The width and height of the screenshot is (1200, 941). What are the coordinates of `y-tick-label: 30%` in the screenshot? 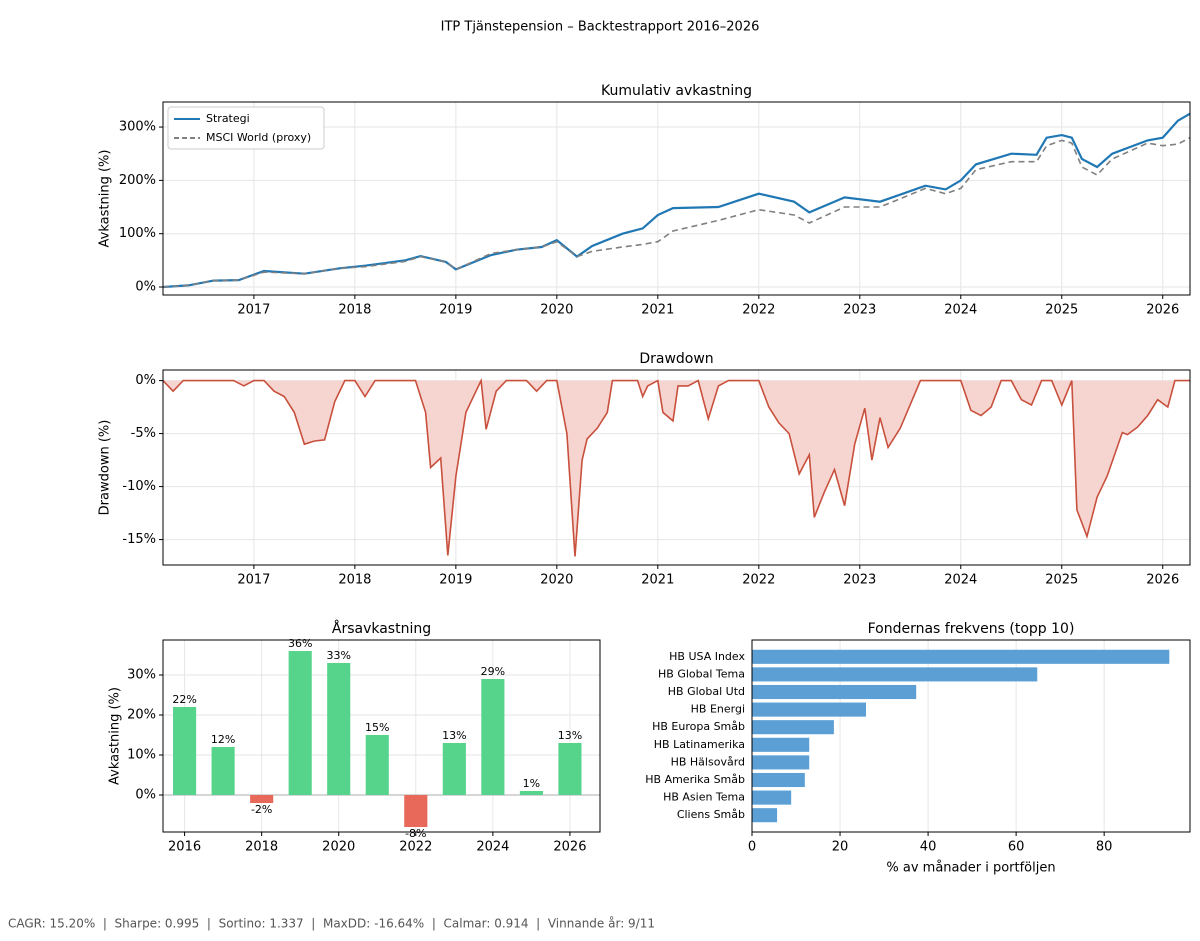 It's located at (141, 675).